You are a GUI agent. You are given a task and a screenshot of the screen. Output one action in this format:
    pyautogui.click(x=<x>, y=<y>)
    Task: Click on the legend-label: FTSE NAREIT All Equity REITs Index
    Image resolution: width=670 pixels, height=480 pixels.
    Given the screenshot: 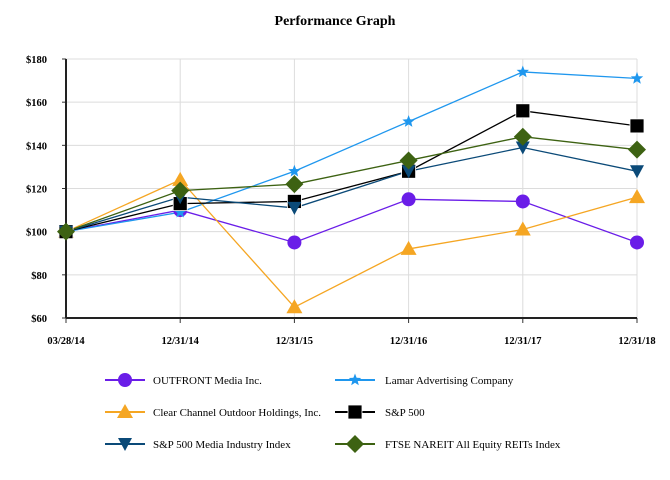 What is the action you would take?
    pyautogui.click(x=473, y=445)
    